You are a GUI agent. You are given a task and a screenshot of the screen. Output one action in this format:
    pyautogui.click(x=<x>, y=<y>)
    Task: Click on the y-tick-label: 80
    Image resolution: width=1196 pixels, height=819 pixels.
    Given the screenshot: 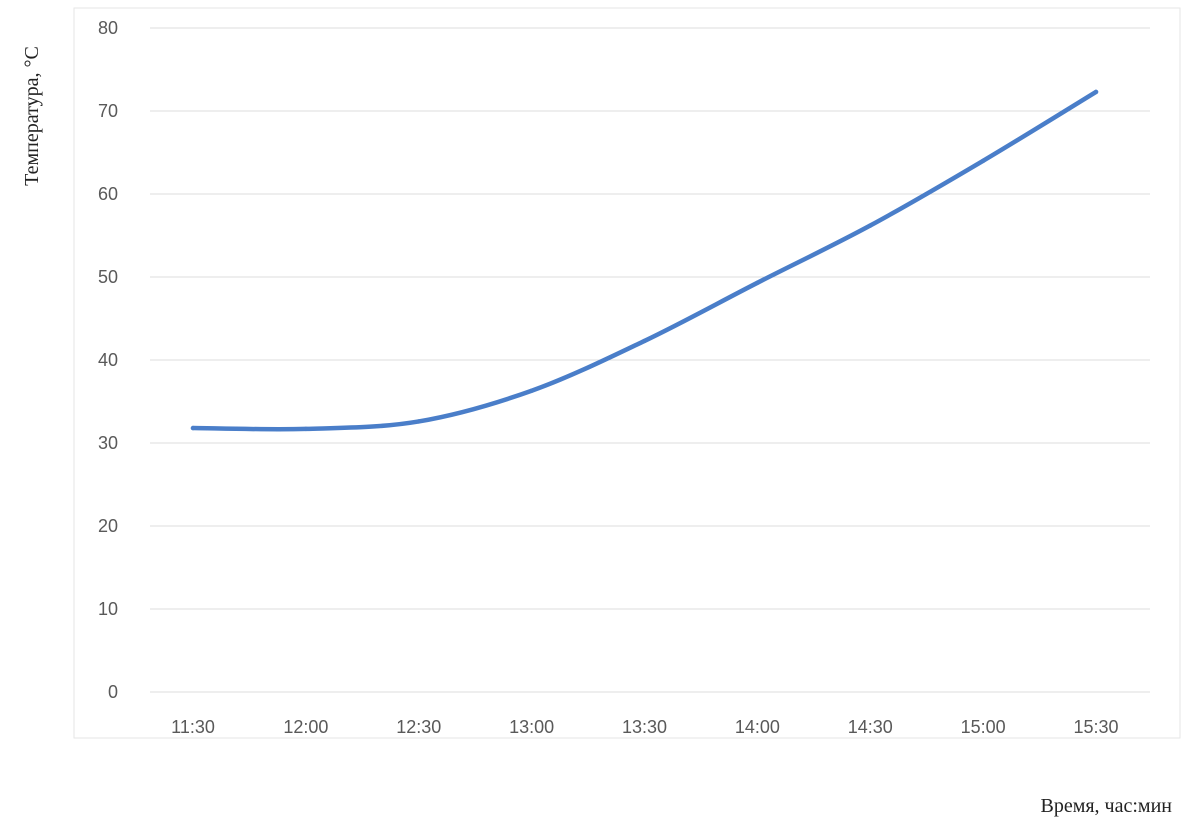 What is the action you would take?
    pyautogui.click(x=108, y=28)
    